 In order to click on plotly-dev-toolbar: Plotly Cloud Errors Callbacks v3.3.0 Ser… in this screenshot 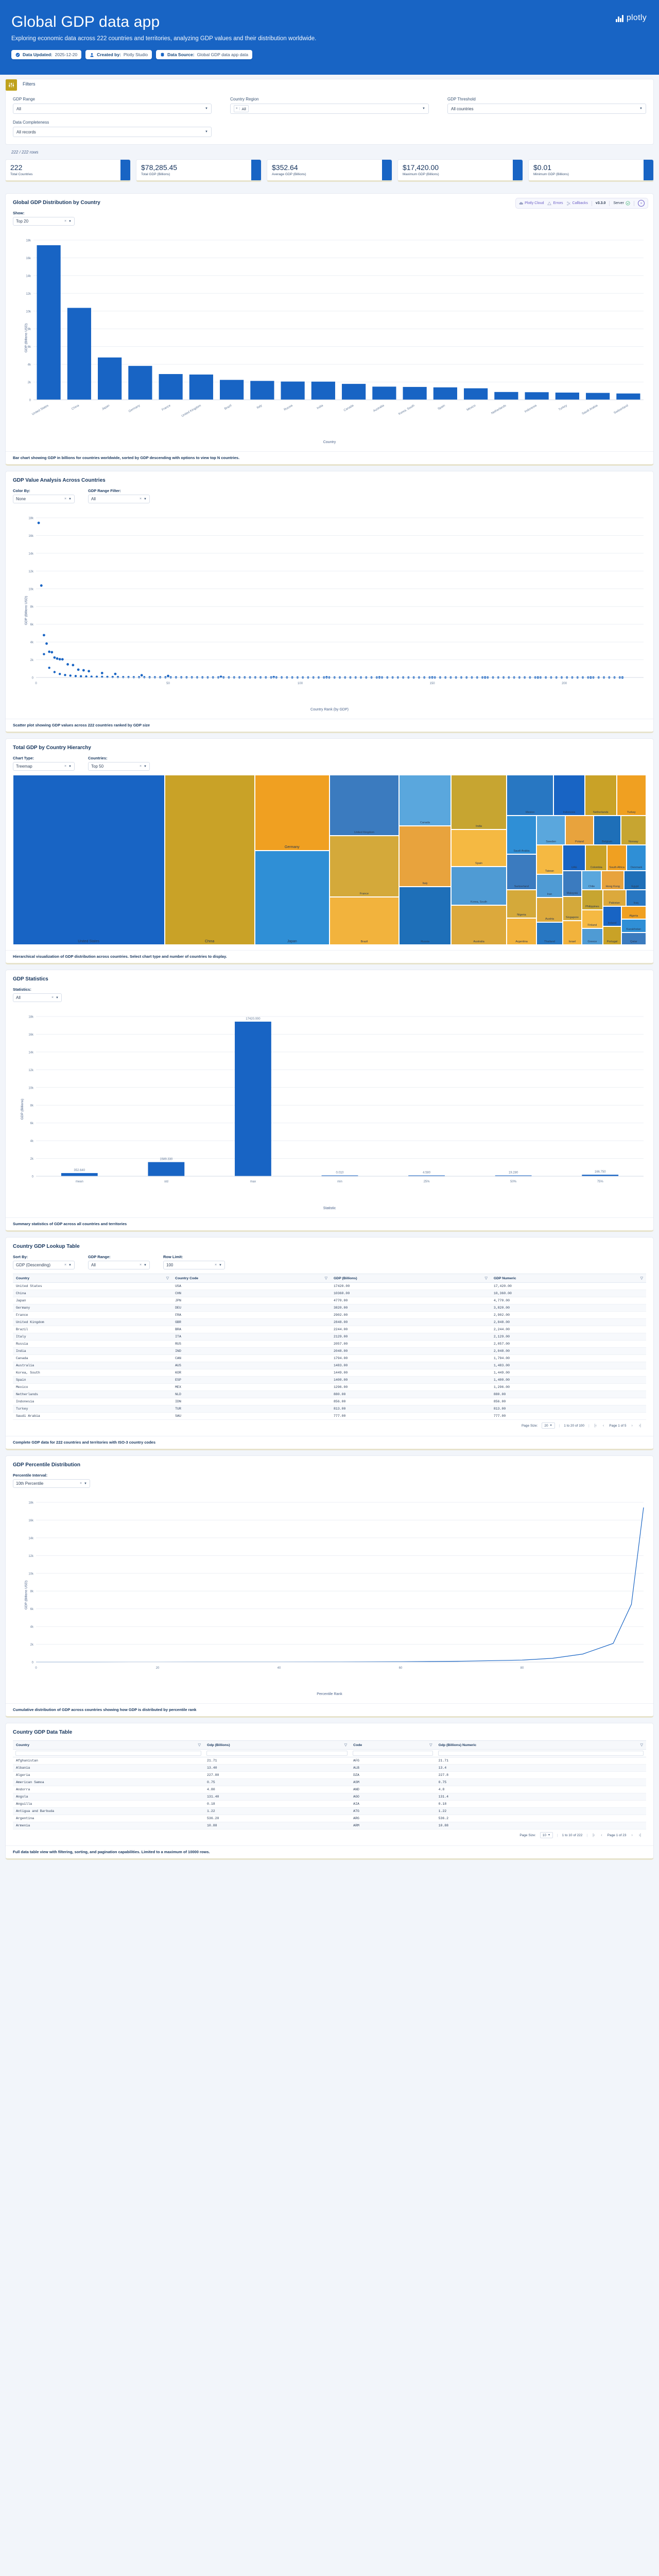, I will do `click(582, 203)`.